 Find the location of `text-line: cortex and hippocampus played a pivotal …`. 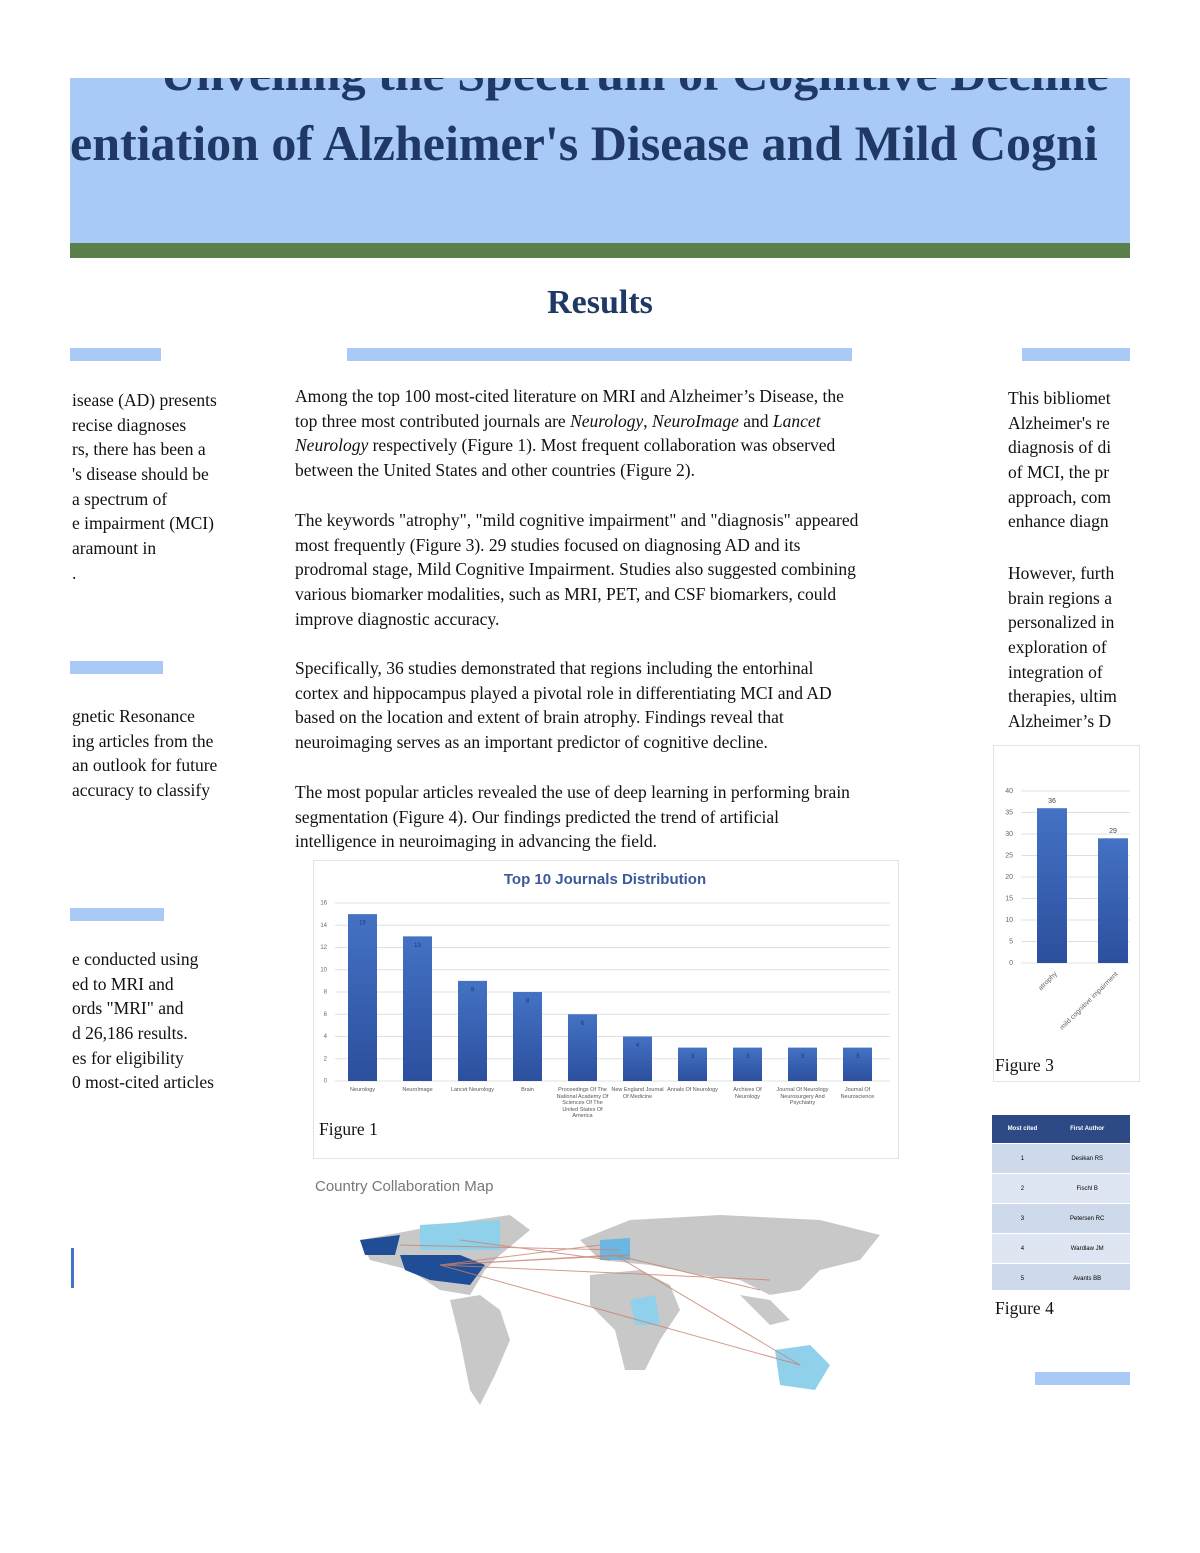

text-line: cortex and hippocampus played a pivotal … is located at coordinates (563, 692).